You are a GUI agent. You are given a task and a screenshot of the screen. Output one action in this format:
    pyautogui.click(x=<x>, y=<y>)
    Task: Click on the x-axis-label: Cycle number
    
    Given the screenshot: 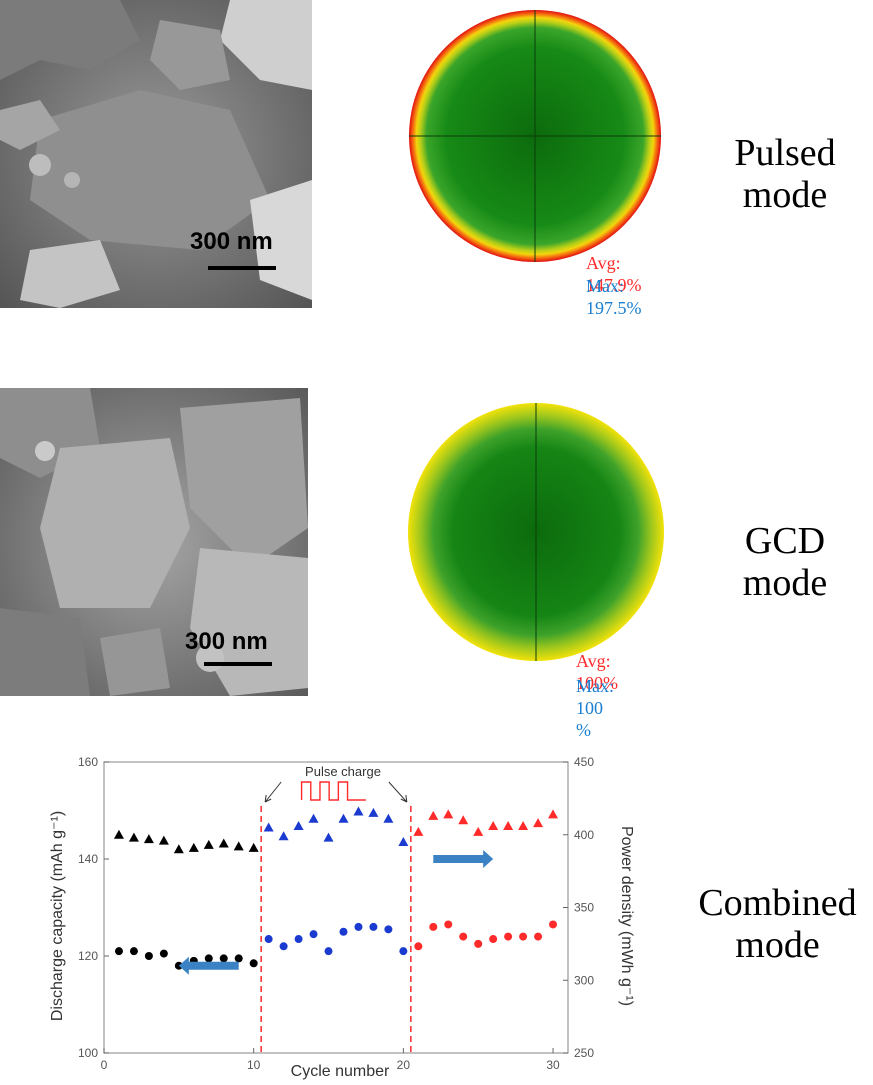 What is the action you would take?
    pyautogui.click(x=340, y=1071)
    